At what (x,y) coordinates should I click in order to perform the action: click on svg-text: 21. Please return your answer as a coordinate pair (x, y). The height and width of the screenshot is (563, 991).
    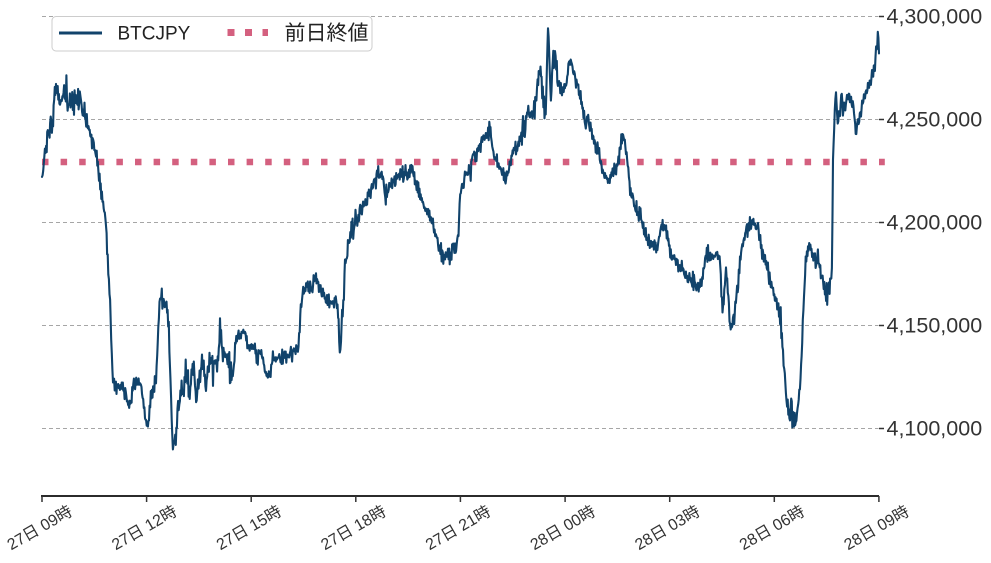
    Looking at the image, I should click on (468, 523).